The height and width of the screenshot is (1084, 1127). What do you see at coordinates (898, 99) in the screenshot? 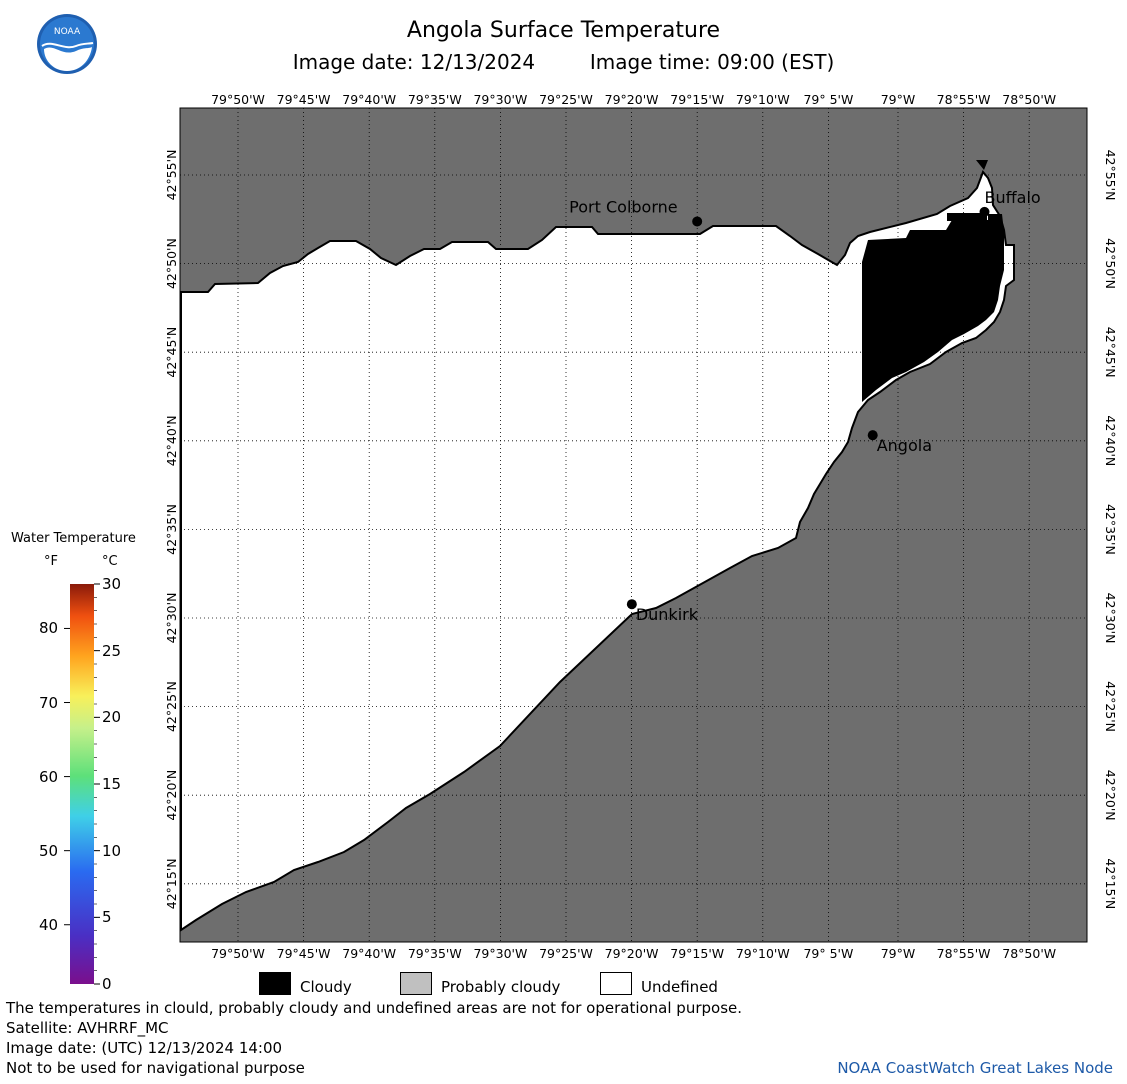
I see `lon-label-top: 79°W` at bounding box center [898, 99].